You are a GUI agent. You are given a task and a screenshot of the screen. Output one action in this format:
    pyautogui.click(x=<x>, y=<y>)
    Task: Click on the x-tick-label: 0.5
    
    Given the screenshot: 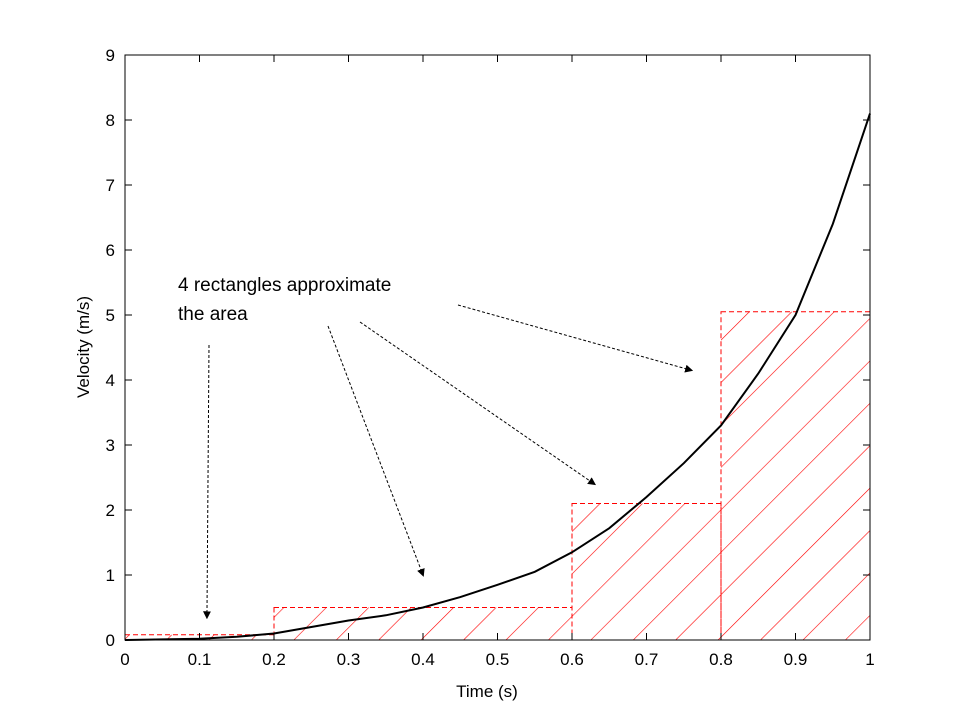 What is the action you would take?
    pyautogui.click(x=498, y=659)
    